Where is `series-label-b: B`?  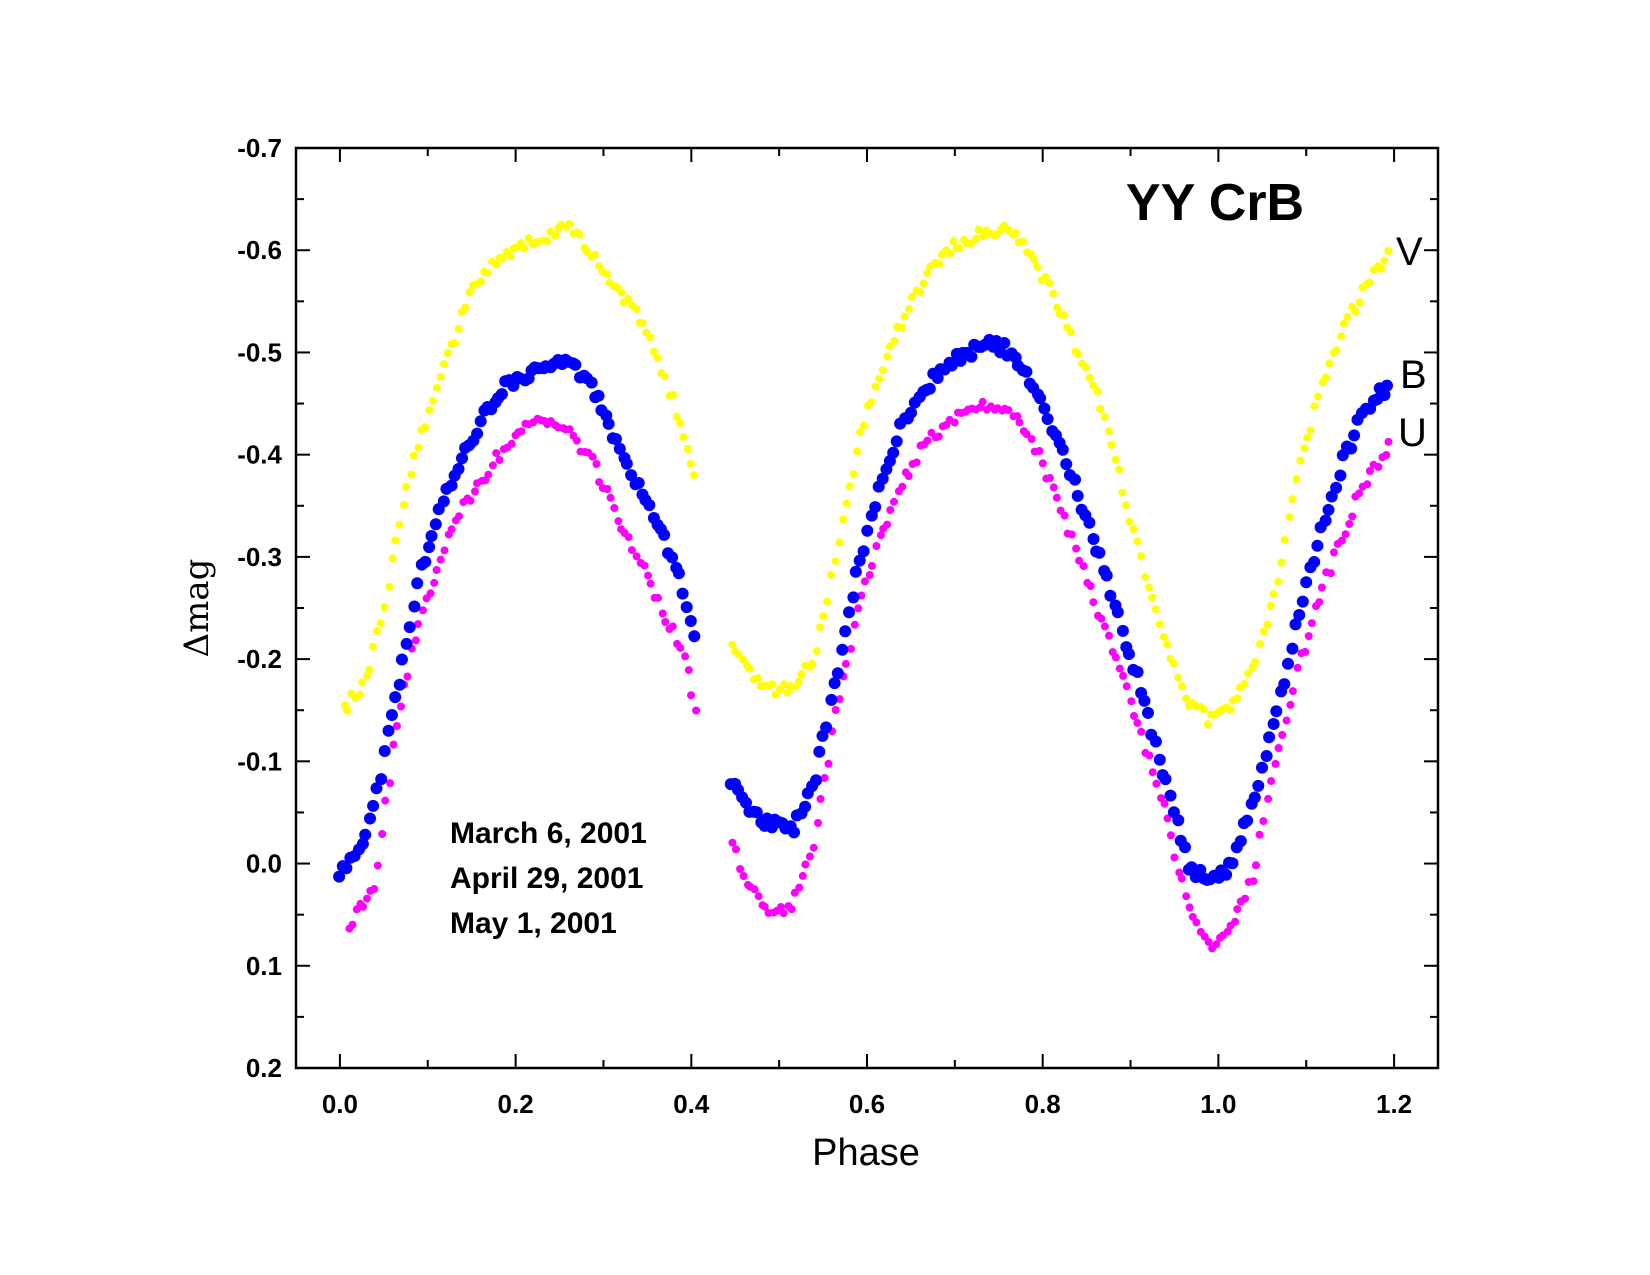 series-label-b: B is located at coordinates (1413, 375).